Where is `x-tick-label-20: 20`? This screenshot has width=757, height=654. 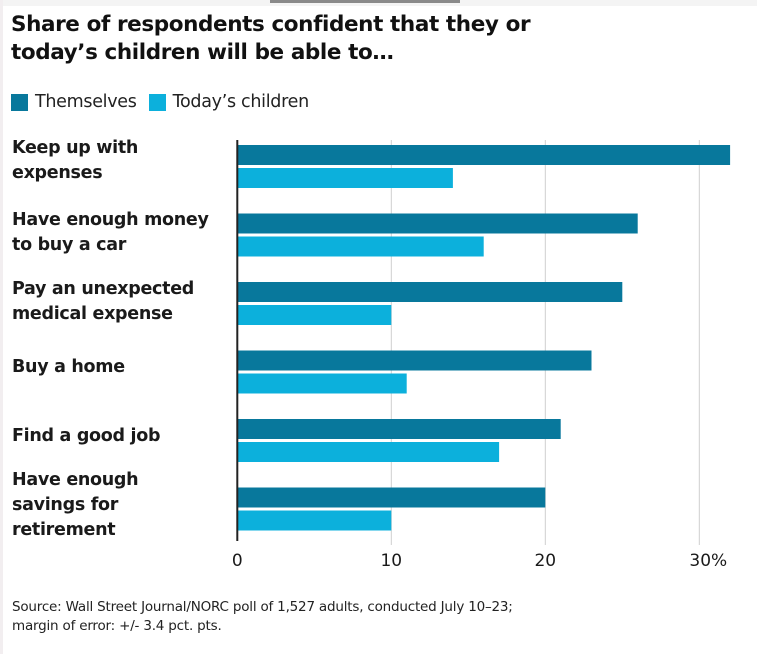 x-tick-label-20: 20 is located at coordinates (545, 561).